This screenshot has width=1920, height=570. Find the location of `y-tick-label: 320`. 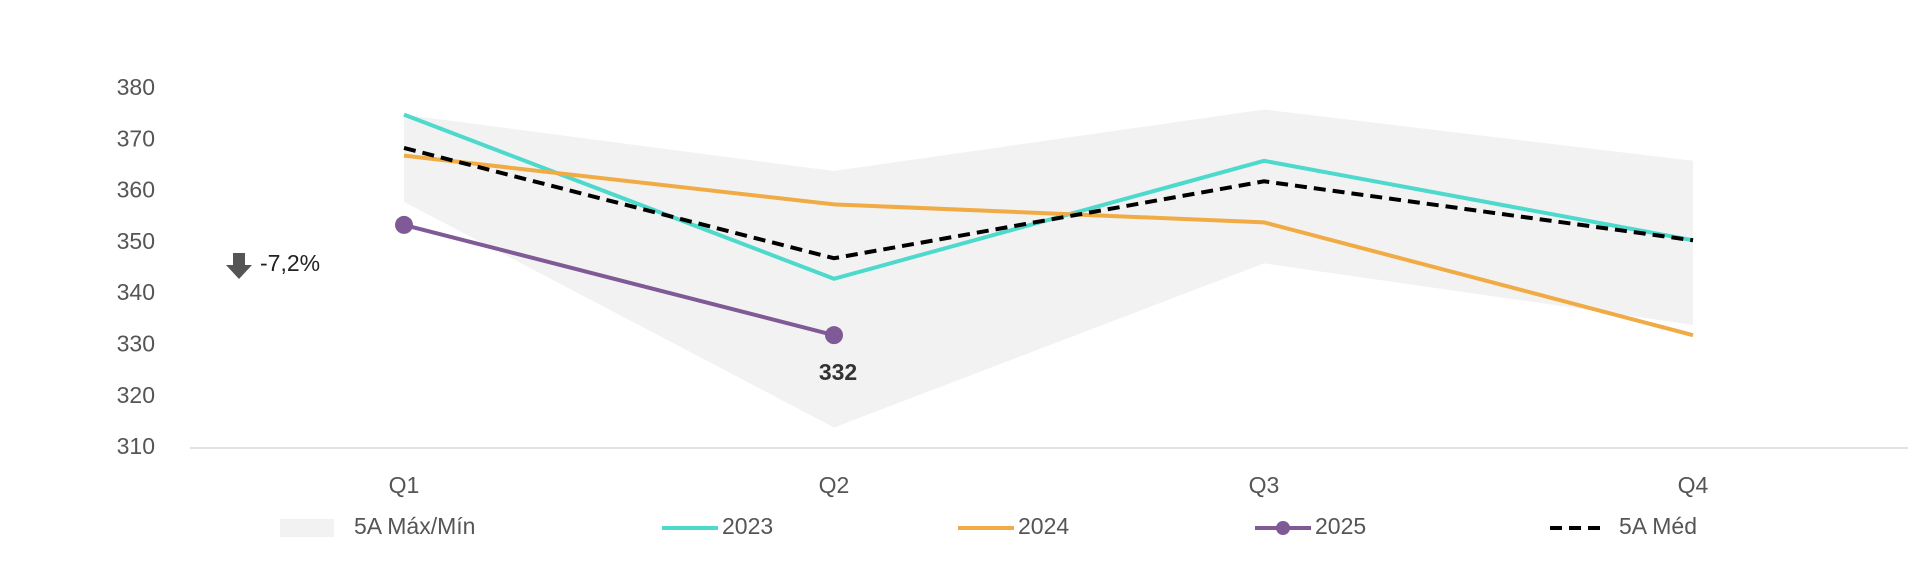

y-tick-label: 320 is located at coordinates (136, 395).